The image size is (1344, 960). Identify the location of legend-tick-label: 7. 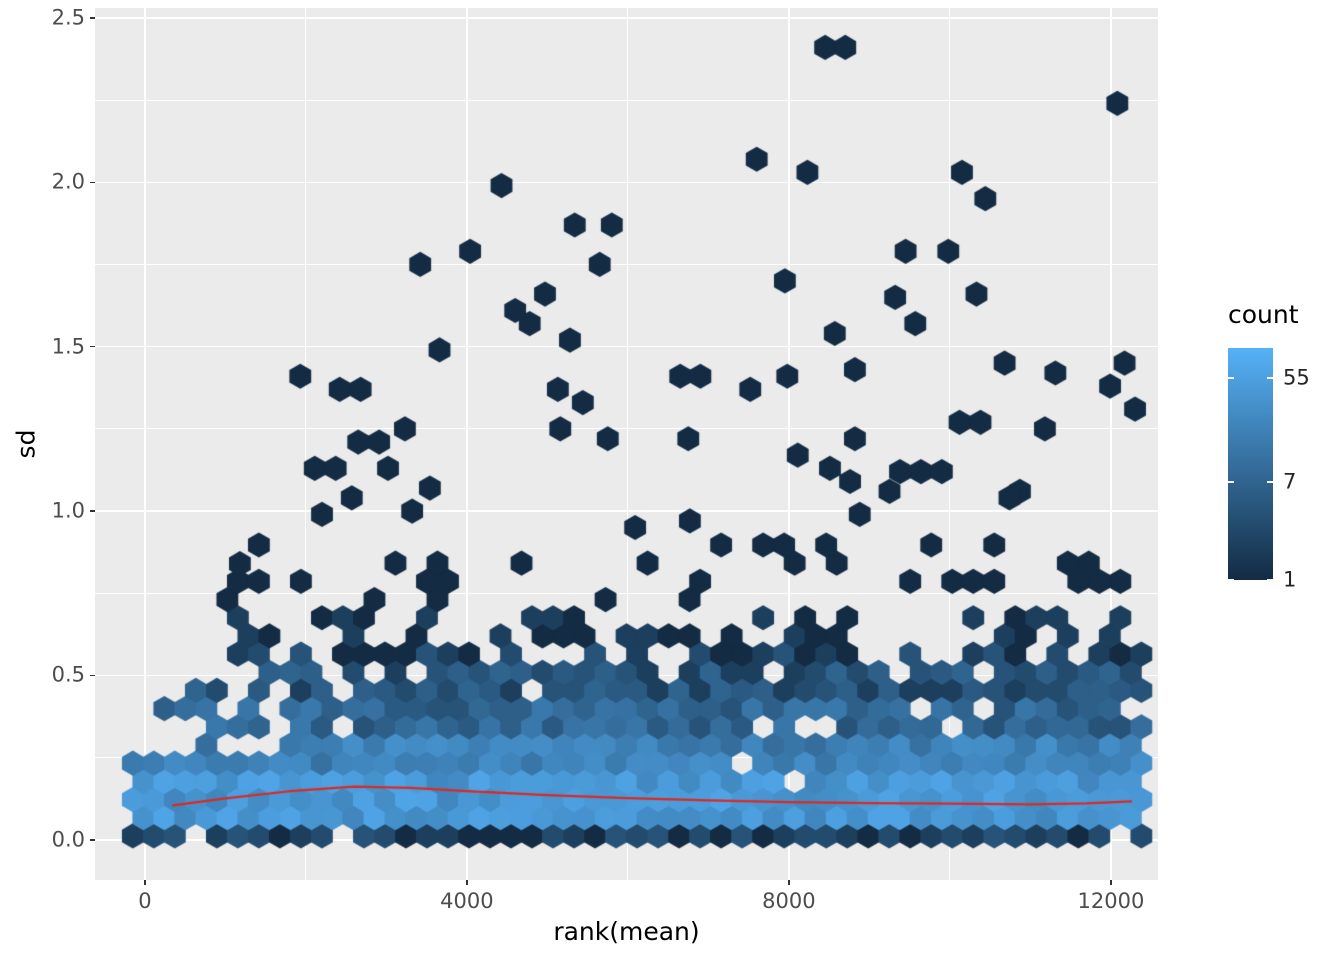
(1290, 481).